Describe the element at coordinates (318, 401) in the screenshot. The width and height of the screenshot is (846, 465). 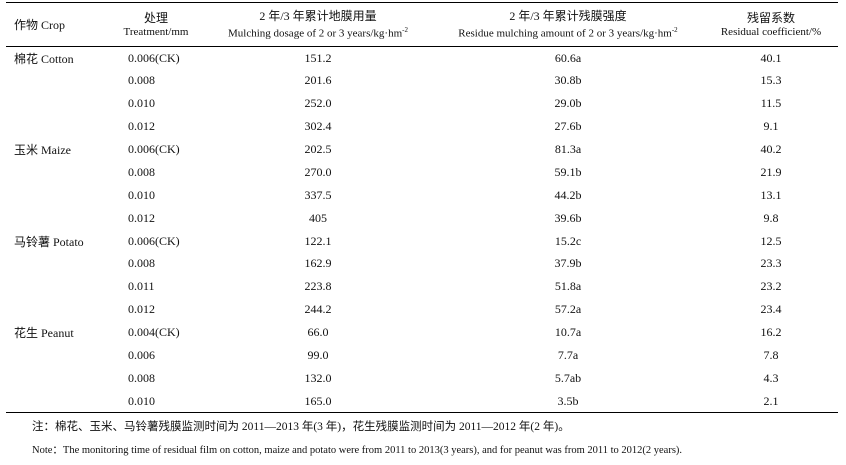
I see `cell-dosage: 165.0` at that location.